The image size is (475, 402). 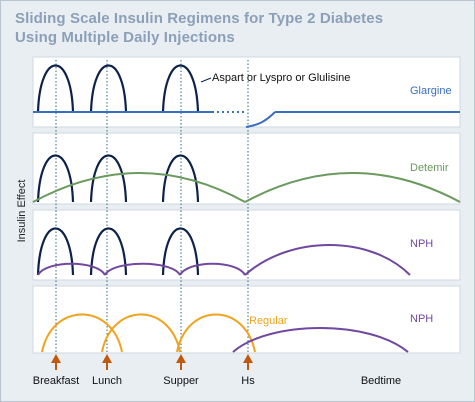 What do you see at coordinates (125, 37) in the screenshot?
I see `figure-title-line-2: Using Multiple Daily Injections` at bounding box center [125, 37].